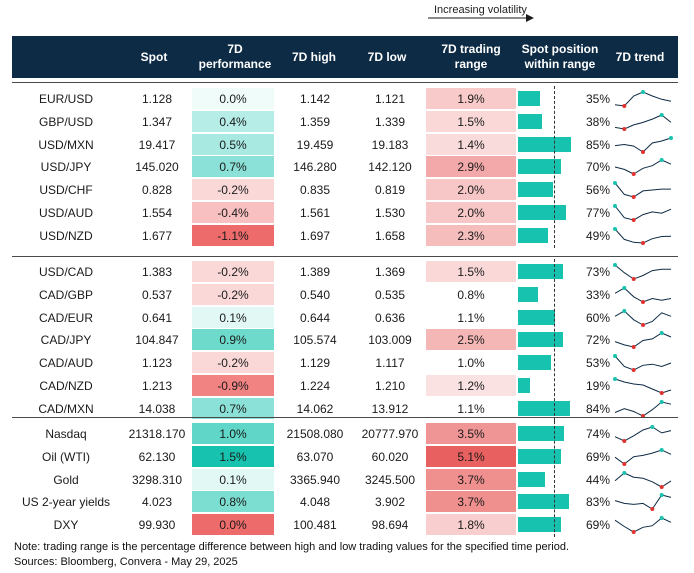 Image resolution: width=694 pixels, height=573 pixels. Describe the element at coordinates (560, 57) in the screenshot. I see `header-position: Spot position within range` at that location.